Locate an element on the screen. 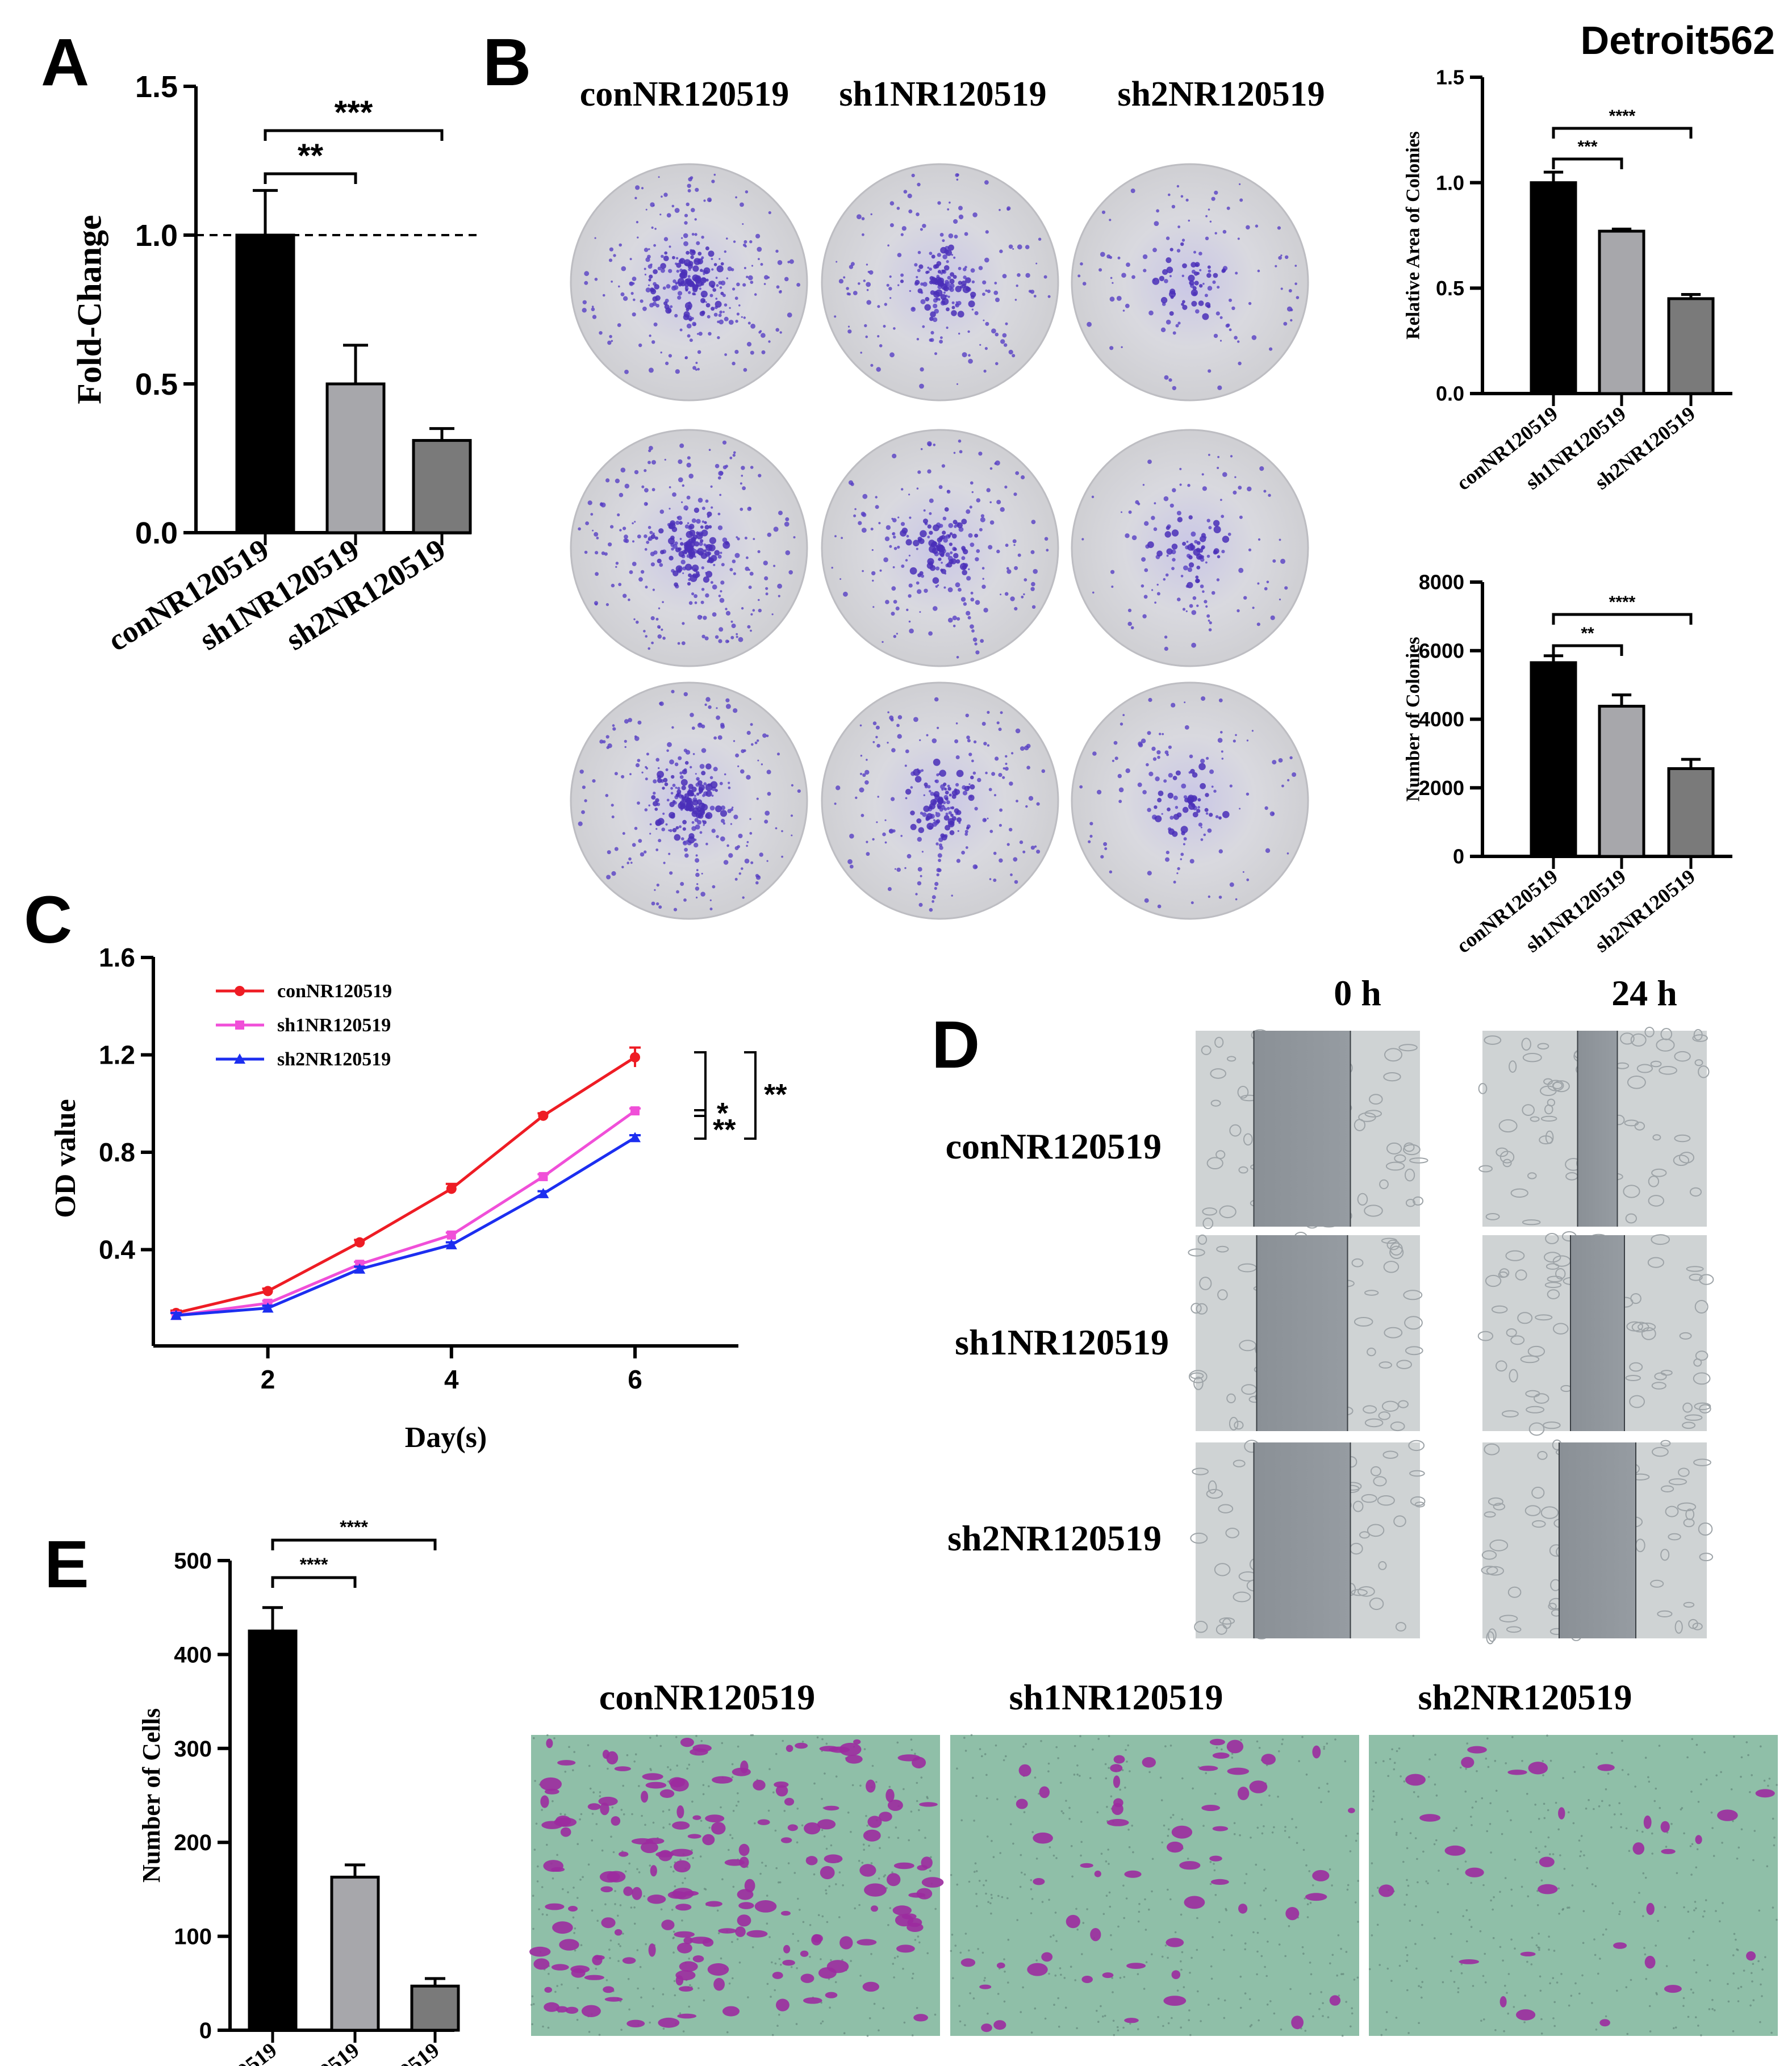  series-line-conNR120519 is located at coordinates (406, 1185).